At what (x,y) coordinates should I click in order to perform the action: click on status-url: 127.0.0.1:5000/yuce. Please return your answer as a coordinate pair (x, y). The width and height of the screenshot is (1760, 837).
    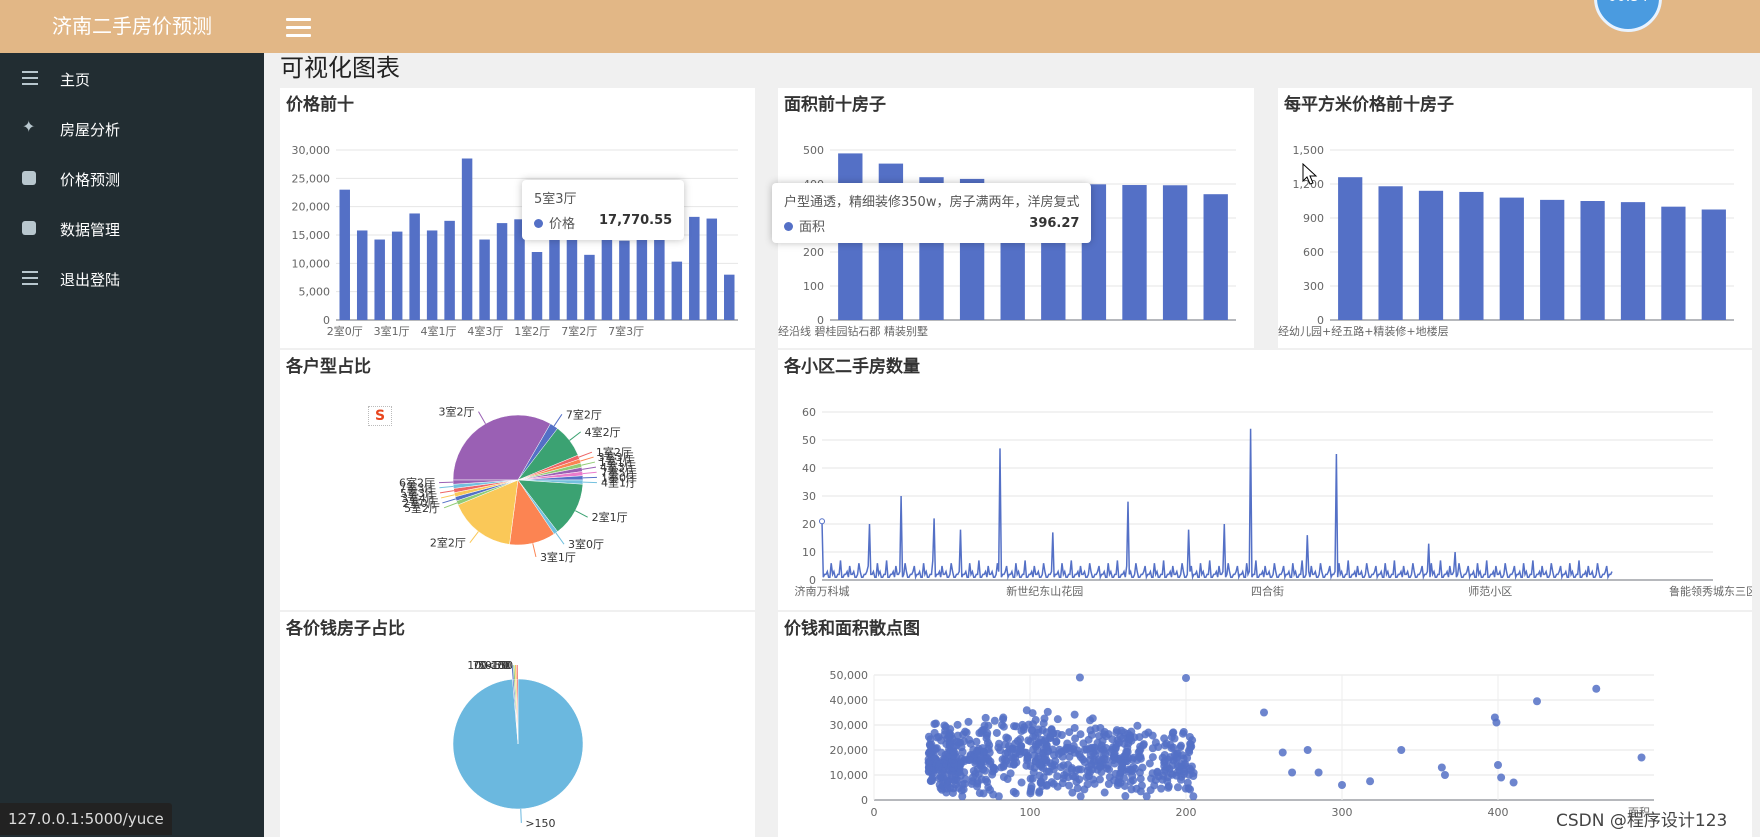
    Looking at the image, I should click on (86, 819).